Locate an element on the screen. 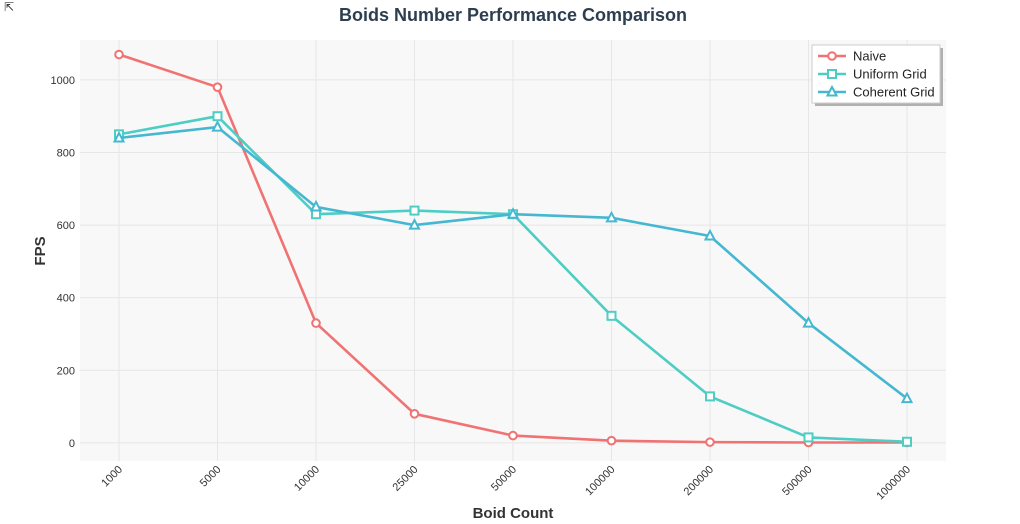 The image size is (1020, 524). x-tick-label: 100000 is located at coordinates (600, 481).